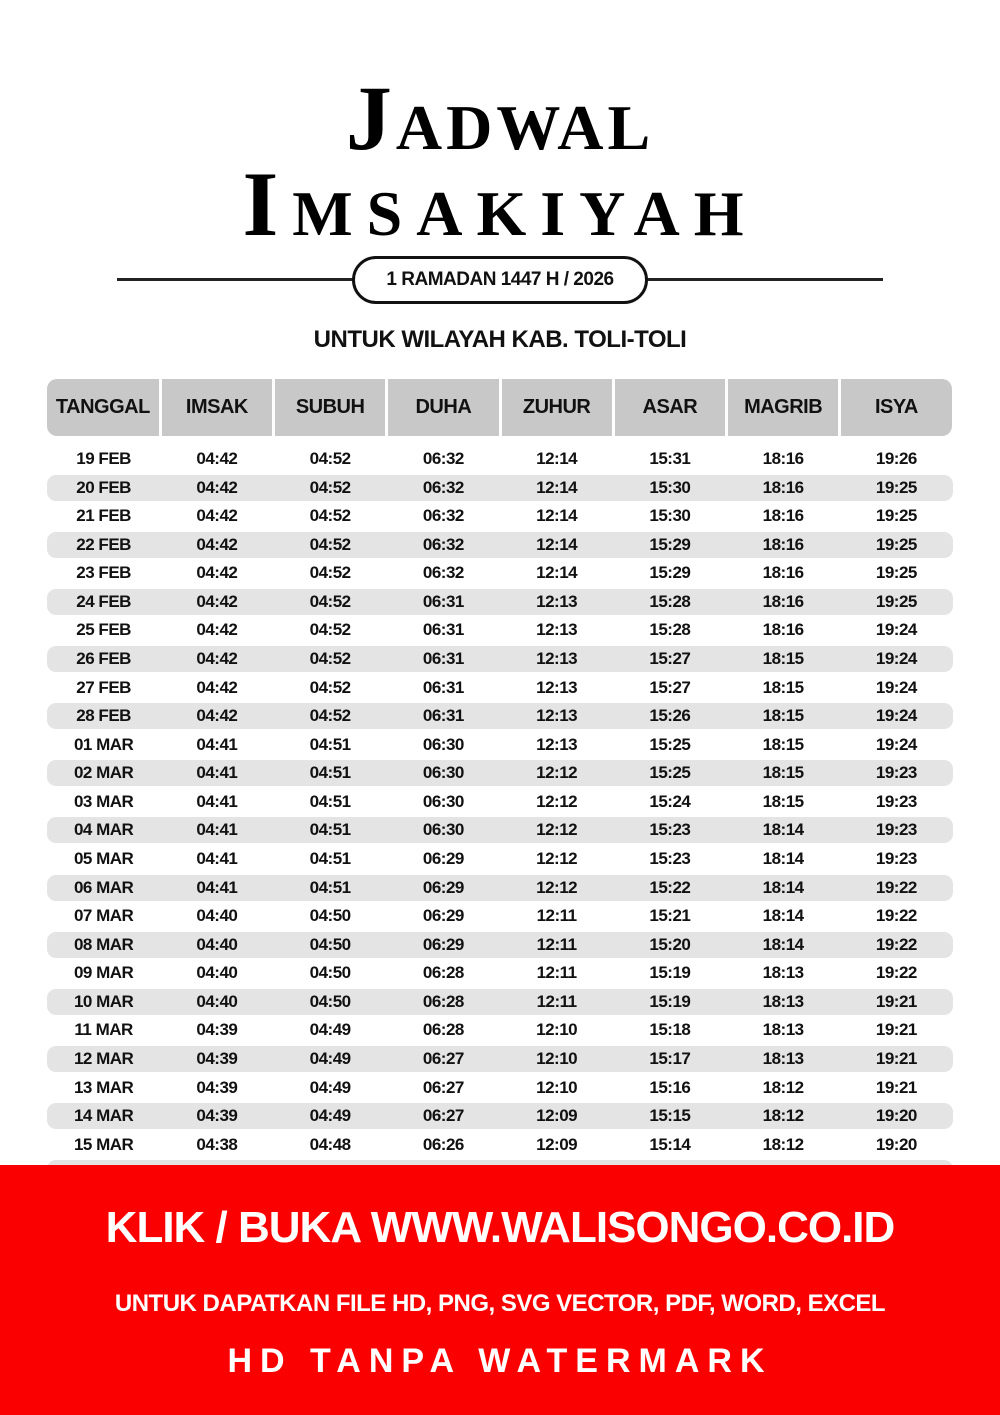  I want to click on cell-value: 04:40, so click(217, 944).